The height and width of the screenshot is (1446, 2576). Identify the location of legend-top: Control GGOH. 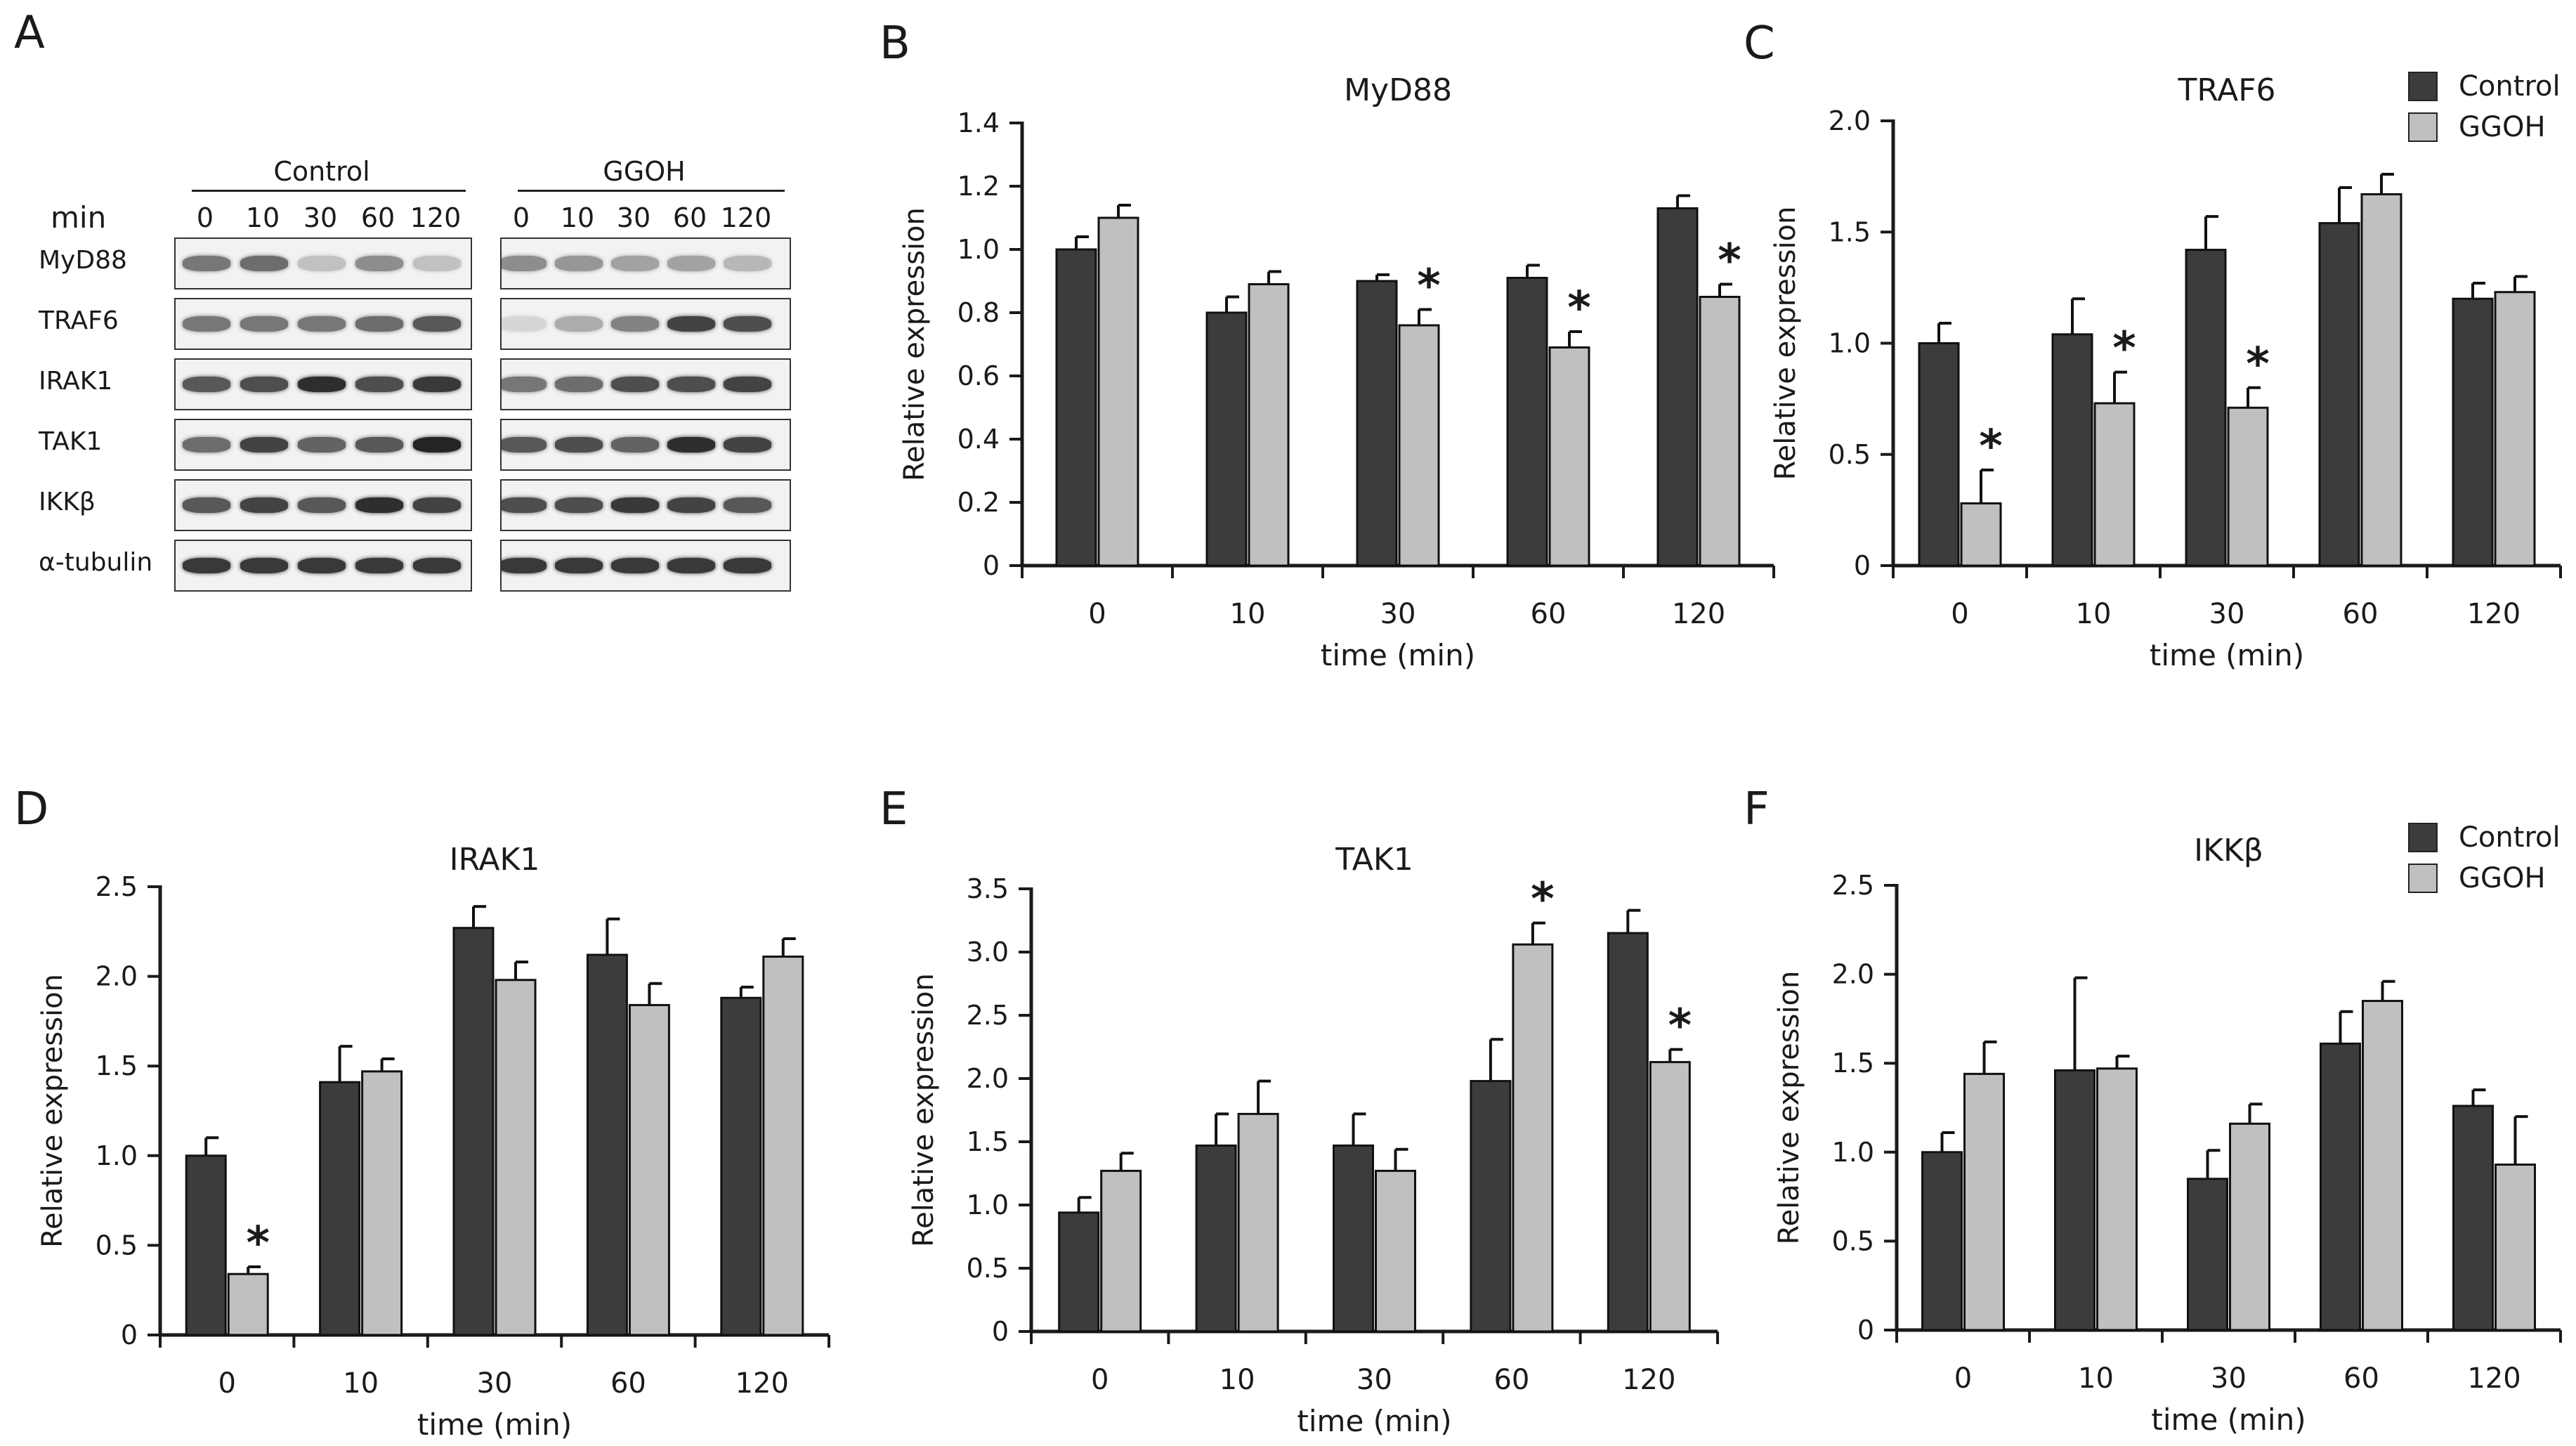
(2484, 107).